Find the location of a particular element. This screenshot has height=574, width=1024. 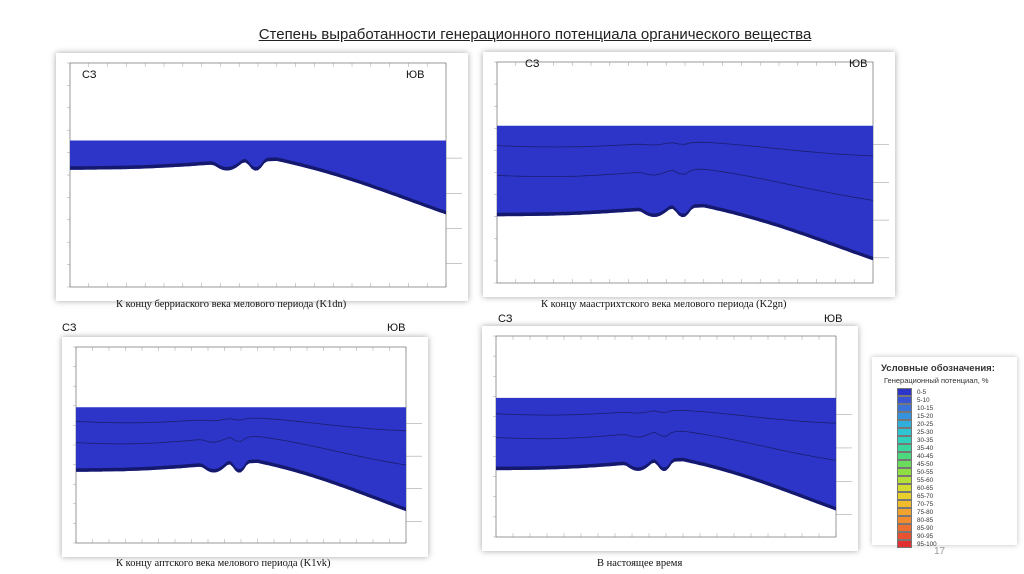

legend-item: 20-25 is located at coordinates (957, 424).